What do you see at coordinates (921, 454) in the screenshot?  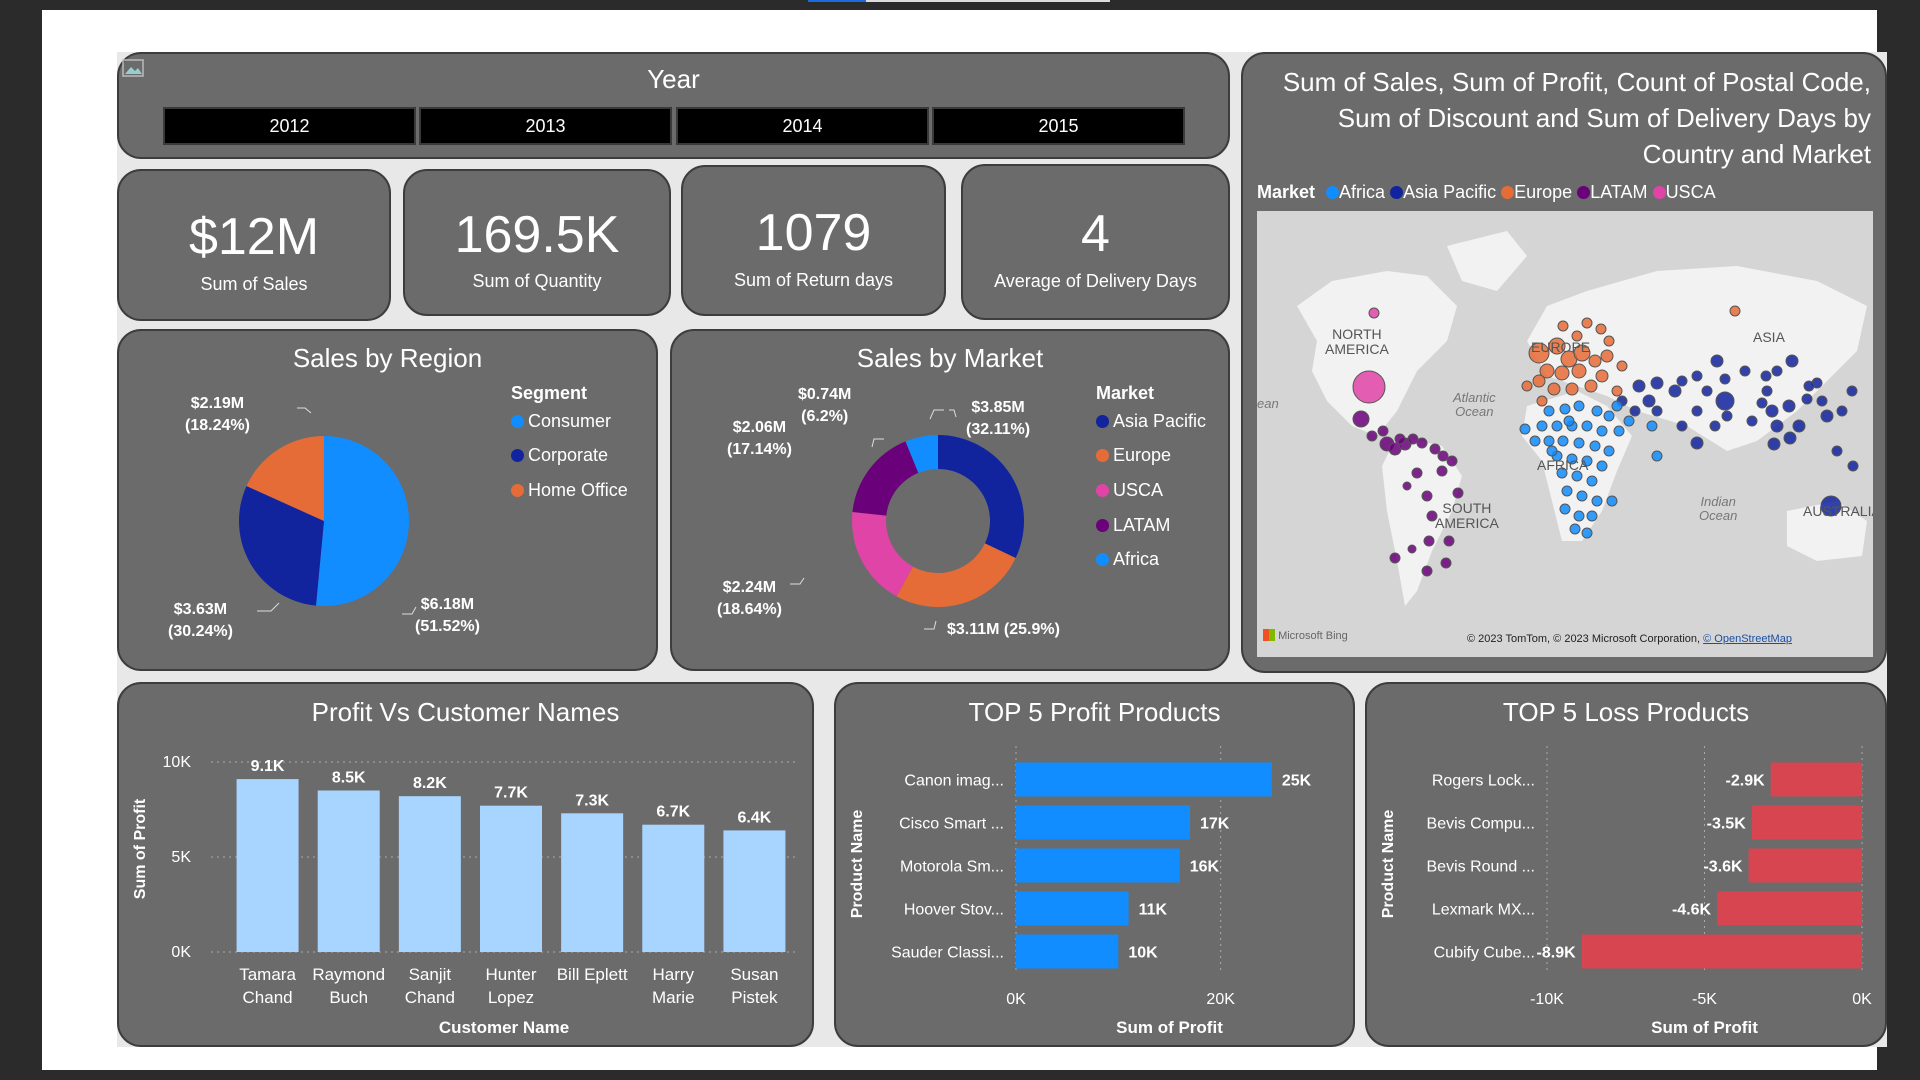 I see `slice-africa` at bounding box center [921, 454].